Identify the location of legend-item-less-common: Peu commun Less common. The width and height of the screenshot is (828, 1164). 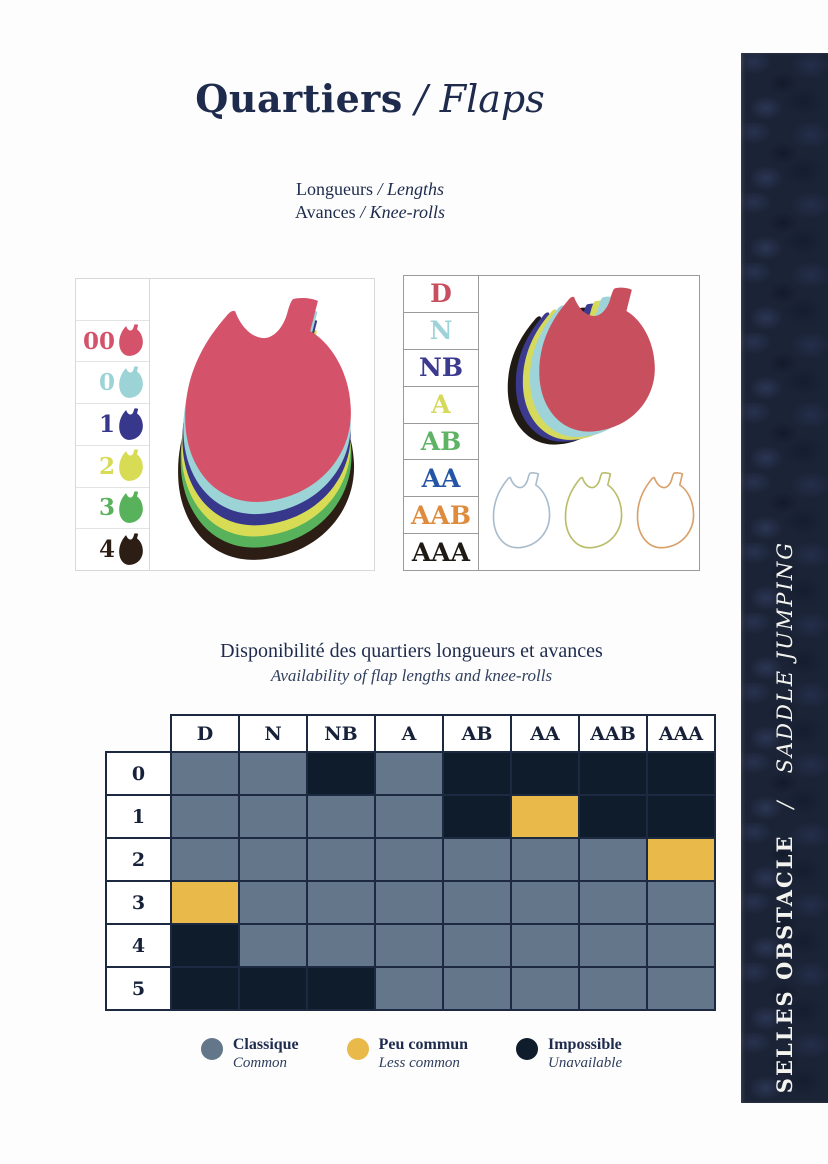
(407, 1054).